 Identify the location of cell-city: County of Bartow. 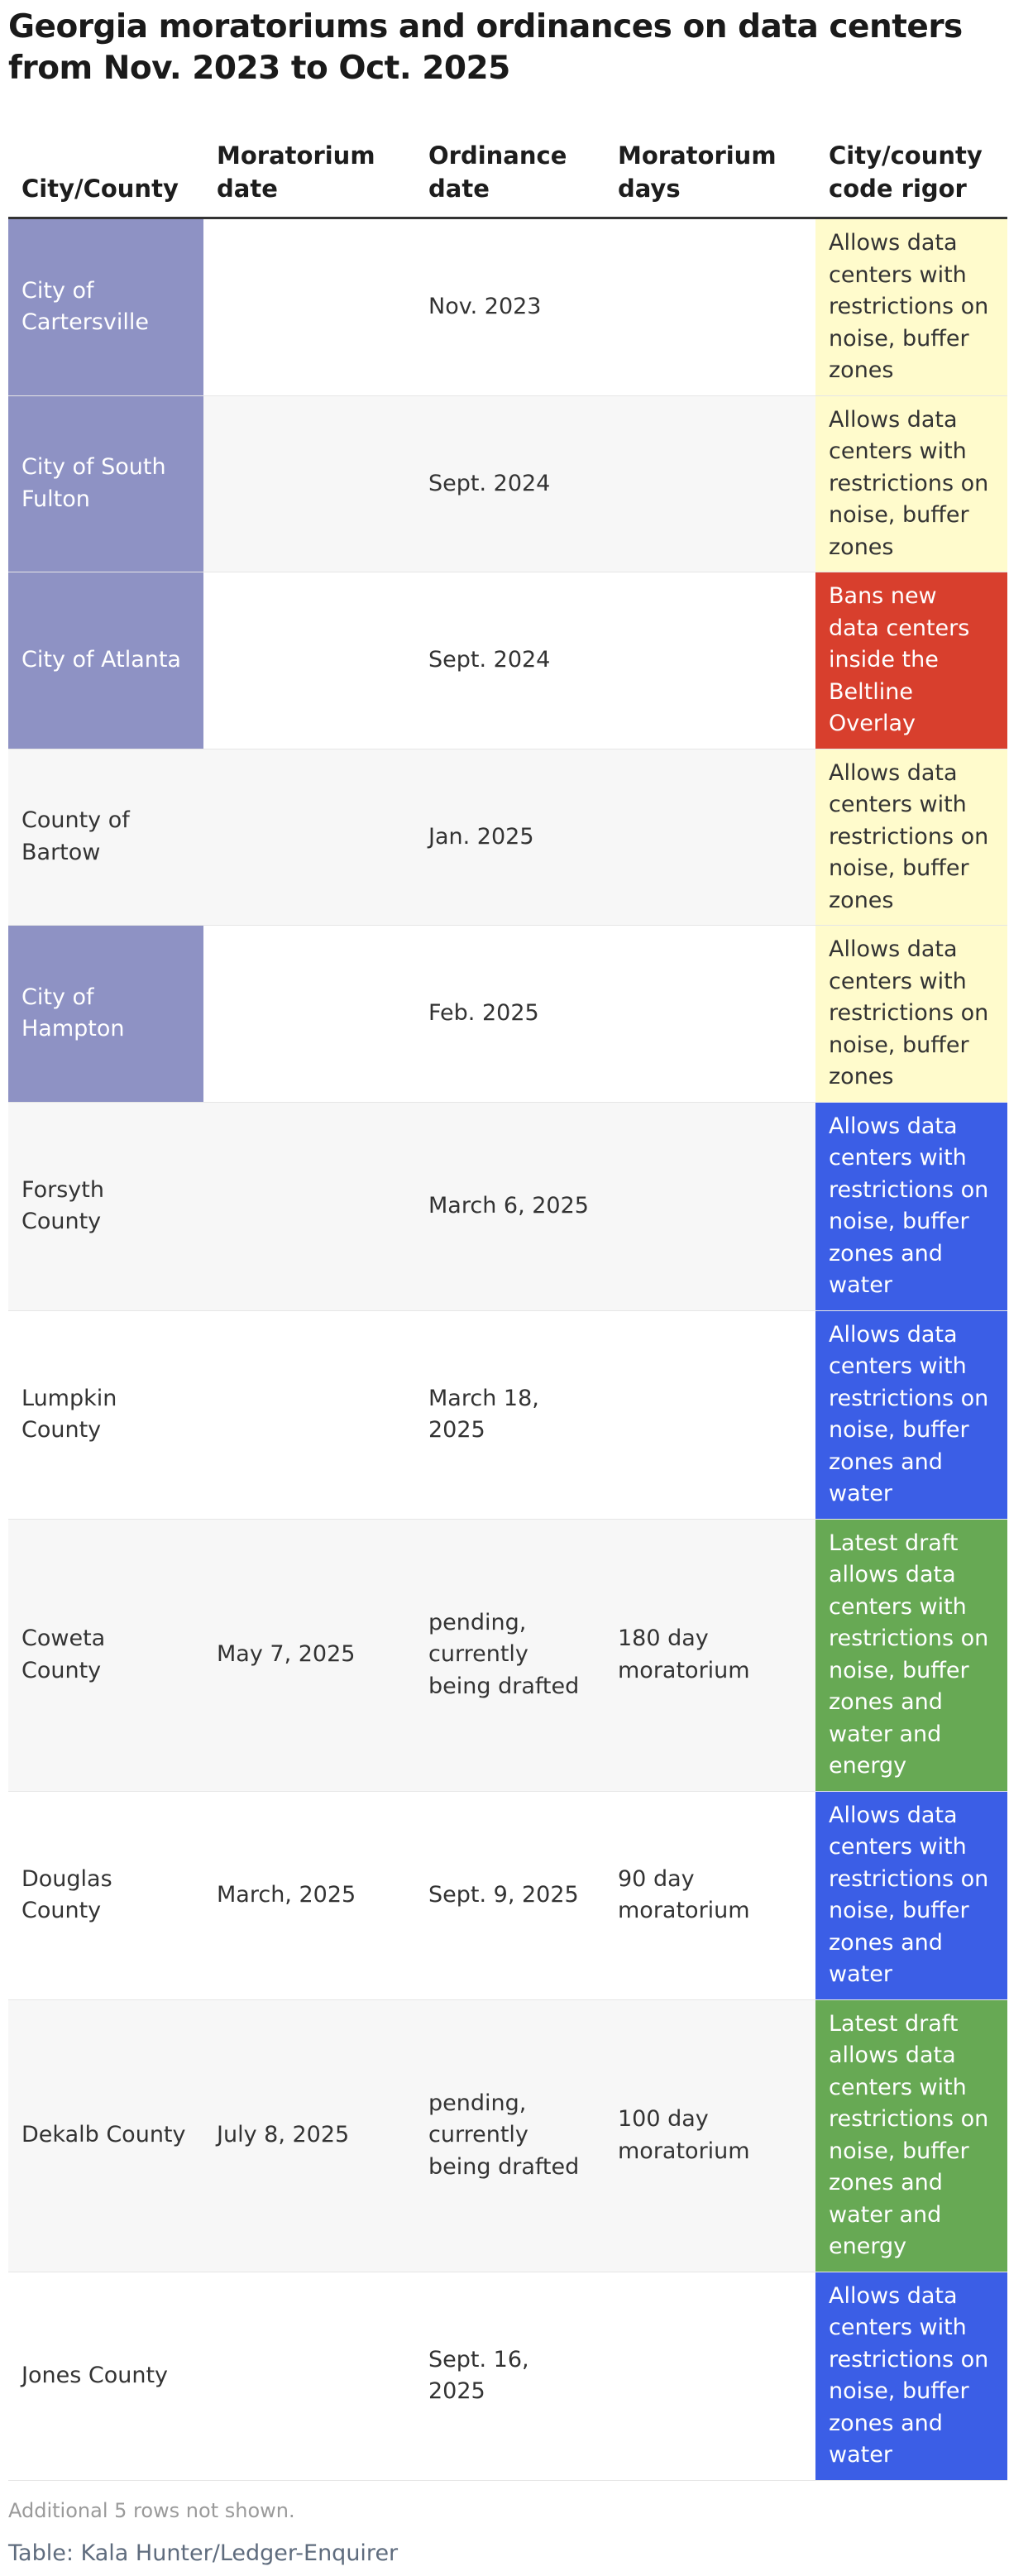
(106, 837).